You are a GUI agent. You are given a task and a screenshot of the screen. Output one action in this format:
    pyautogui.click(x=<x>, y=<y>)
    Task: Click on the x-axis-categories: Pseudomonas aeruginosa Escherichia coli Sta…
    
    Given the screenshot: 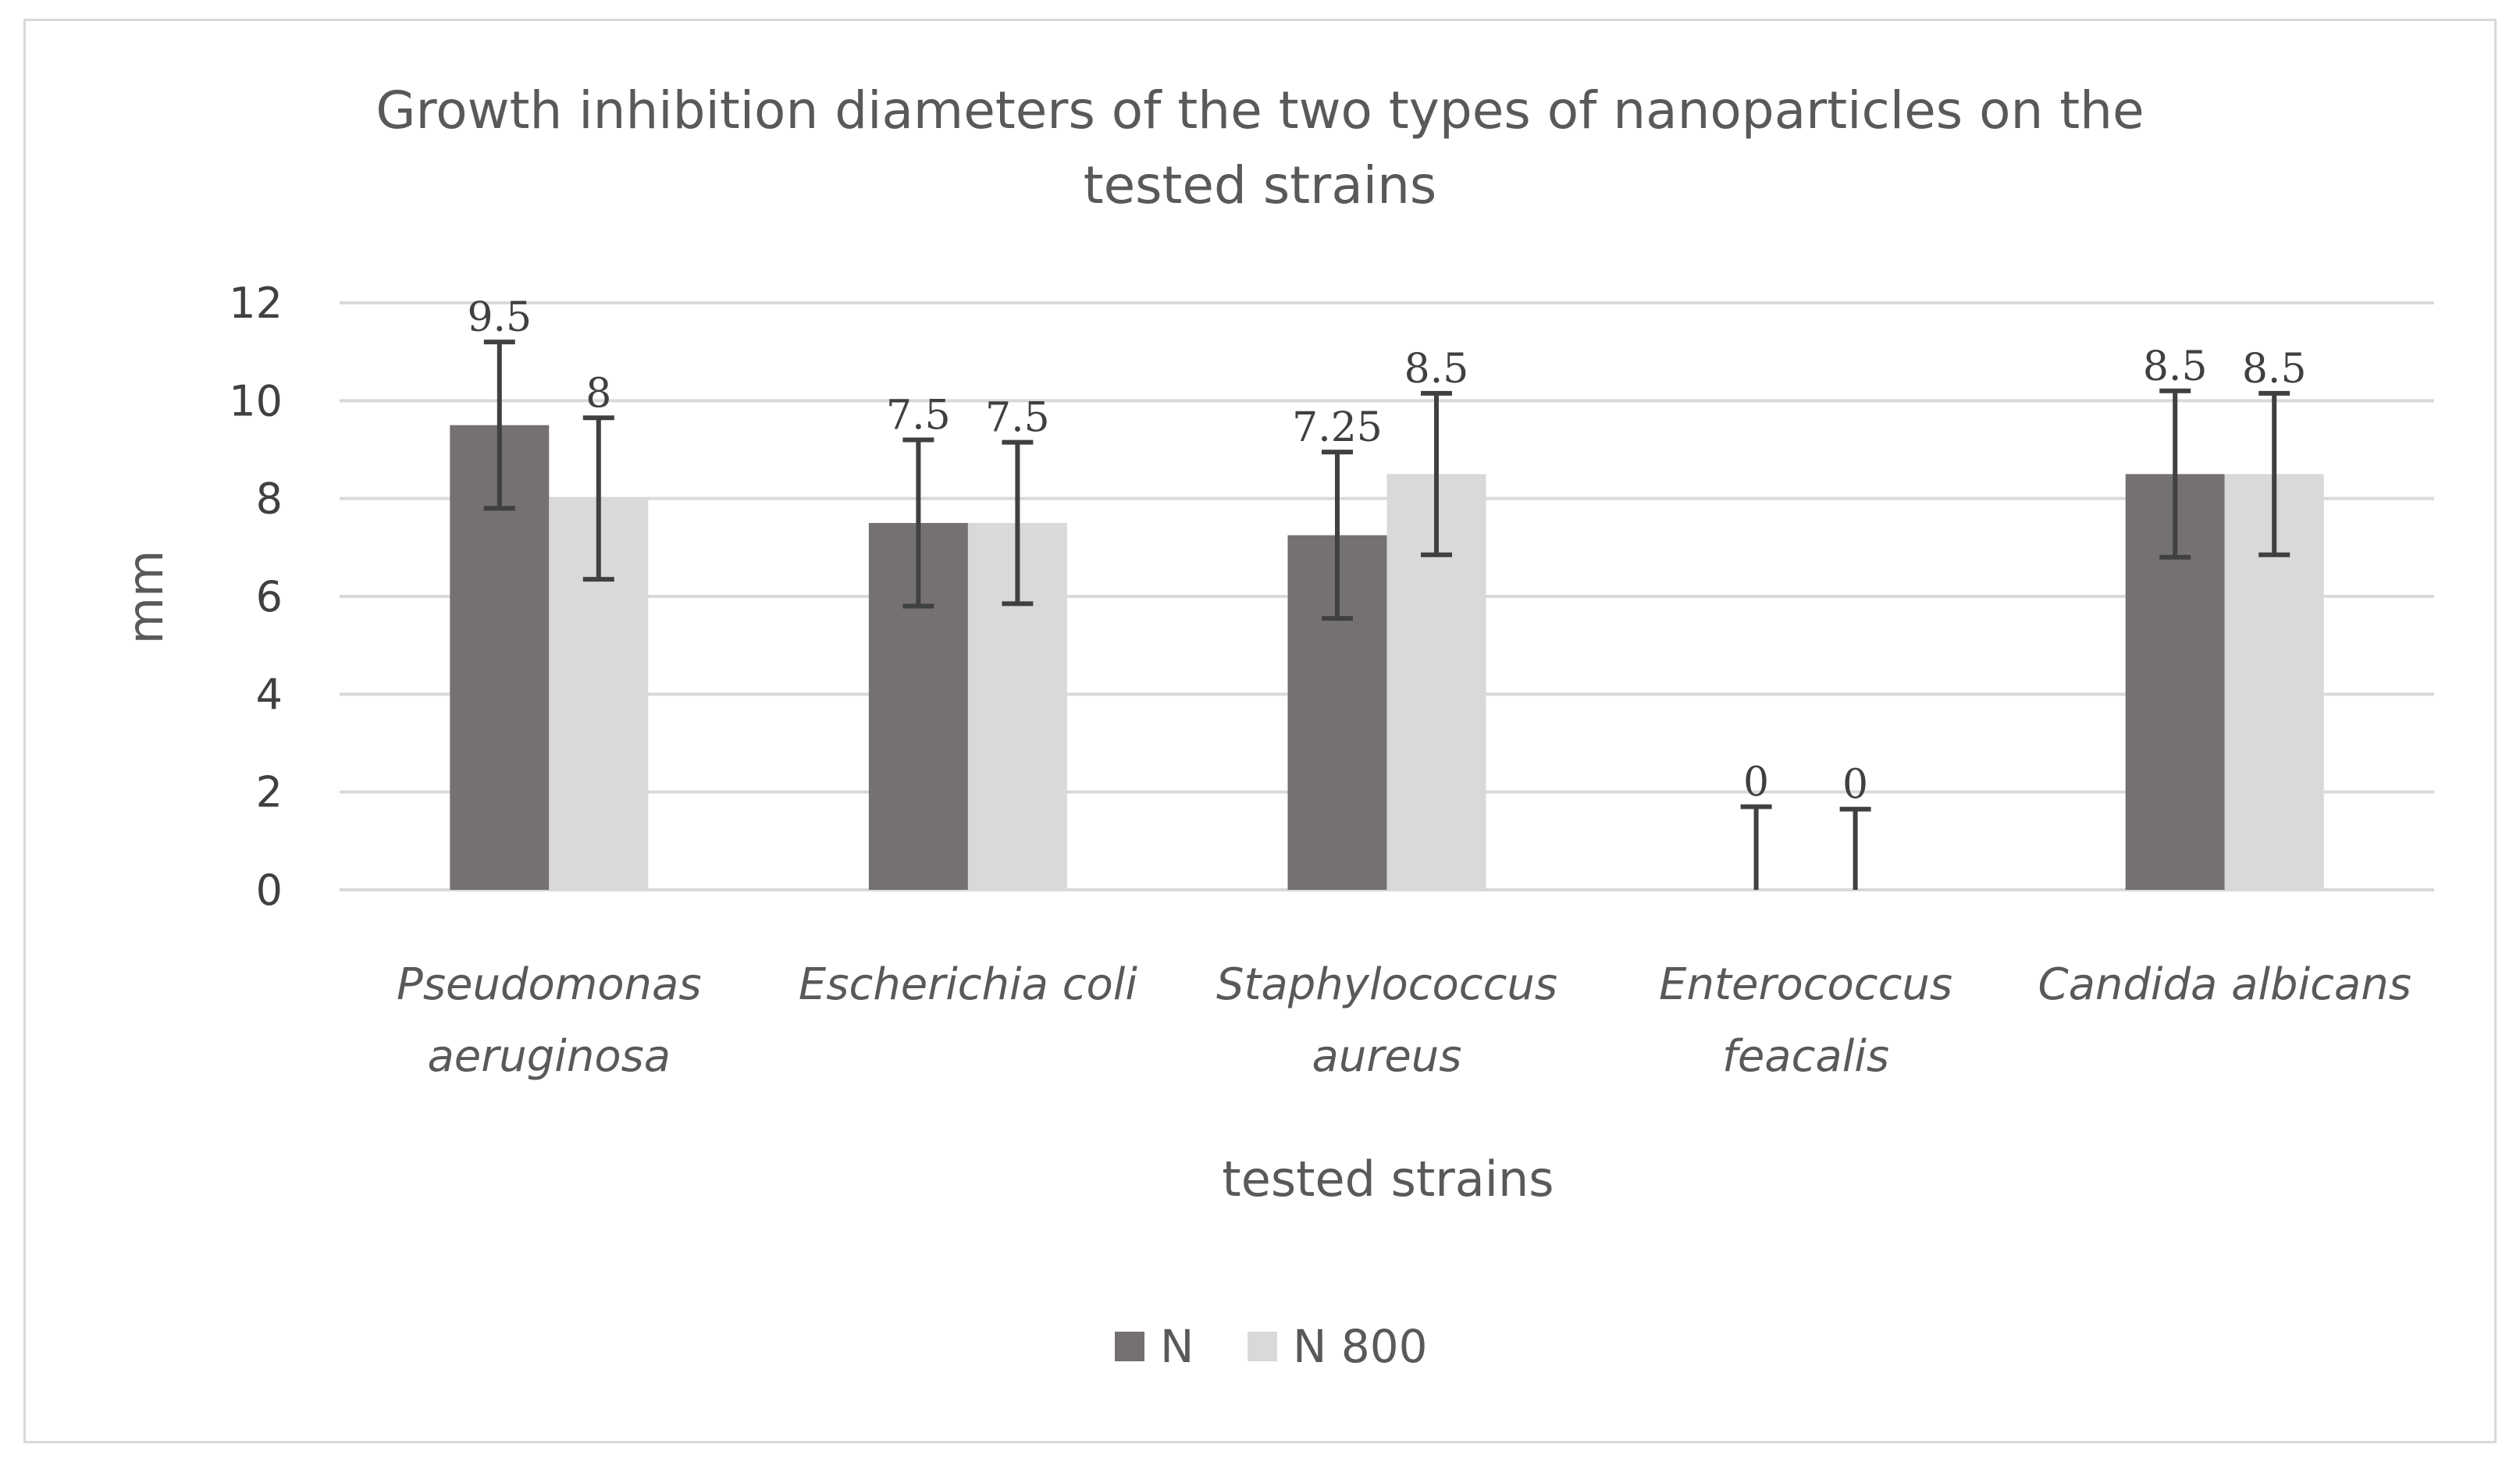 What is the action you would take?
    pyautogui.click(x=1404, y=1020)
    